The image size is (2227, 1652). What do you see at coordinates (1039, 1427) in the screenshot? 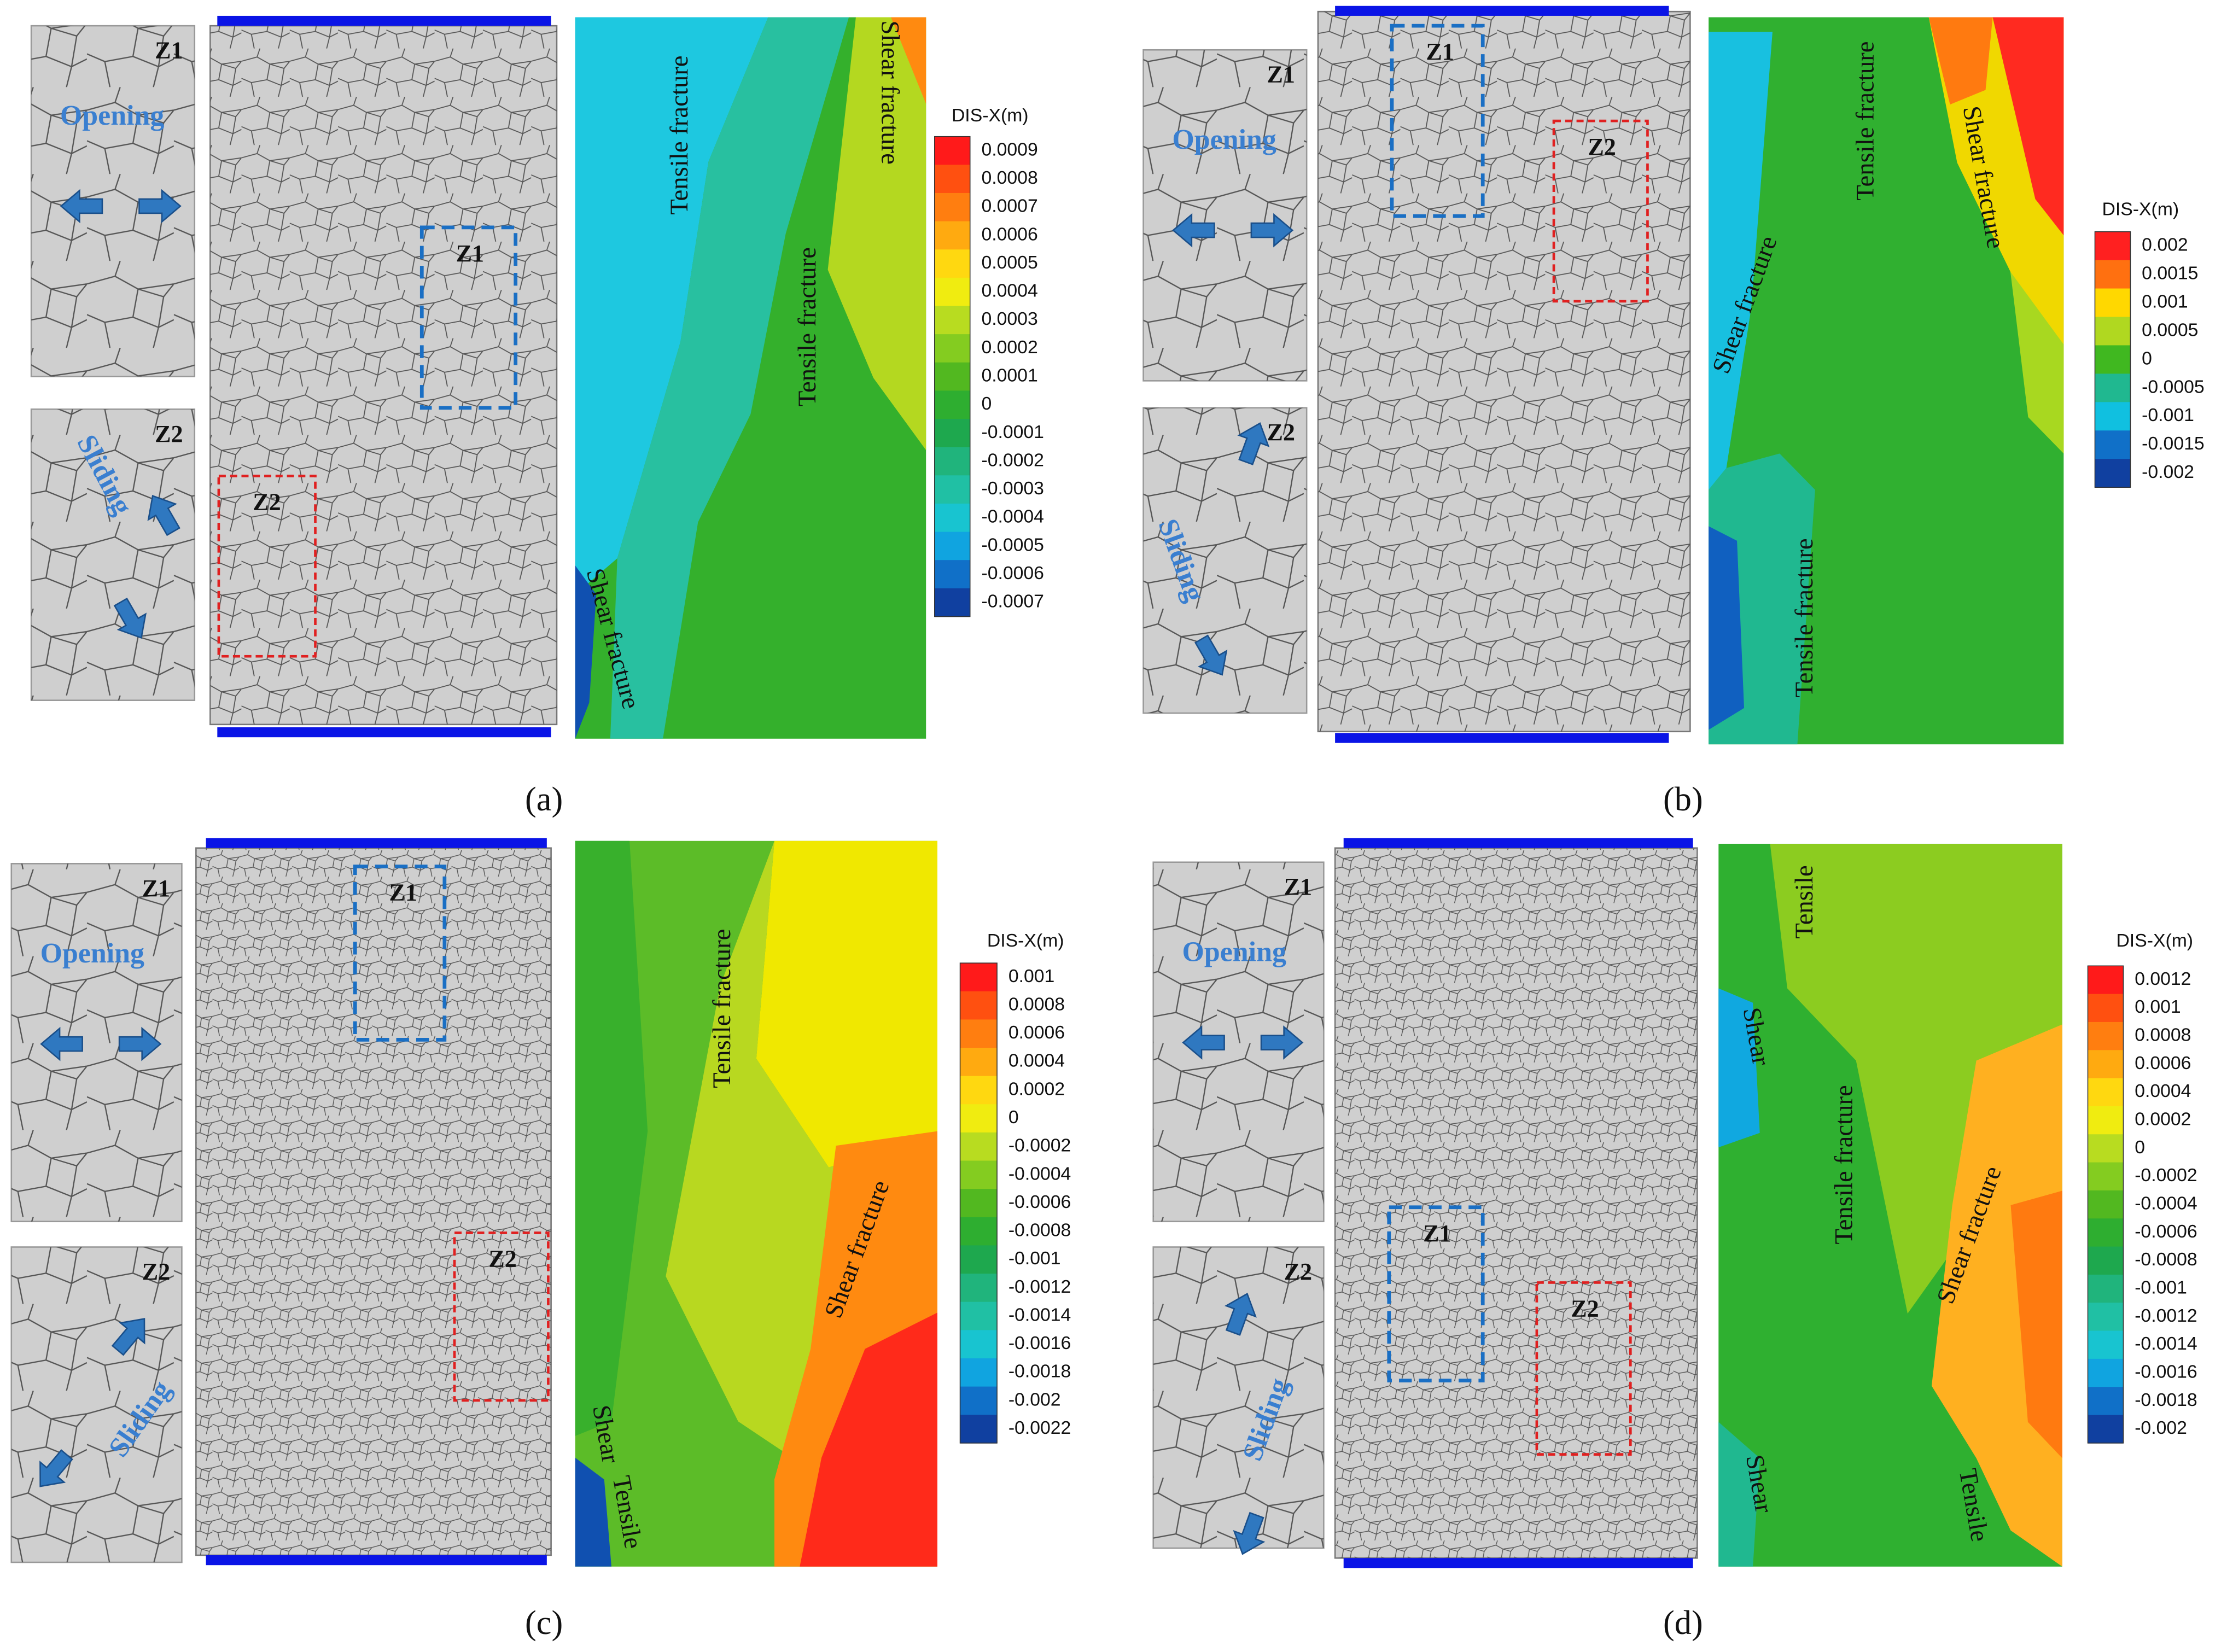
I see `colorbar-label: -0.0022` at bounding box center [1039, 1427].